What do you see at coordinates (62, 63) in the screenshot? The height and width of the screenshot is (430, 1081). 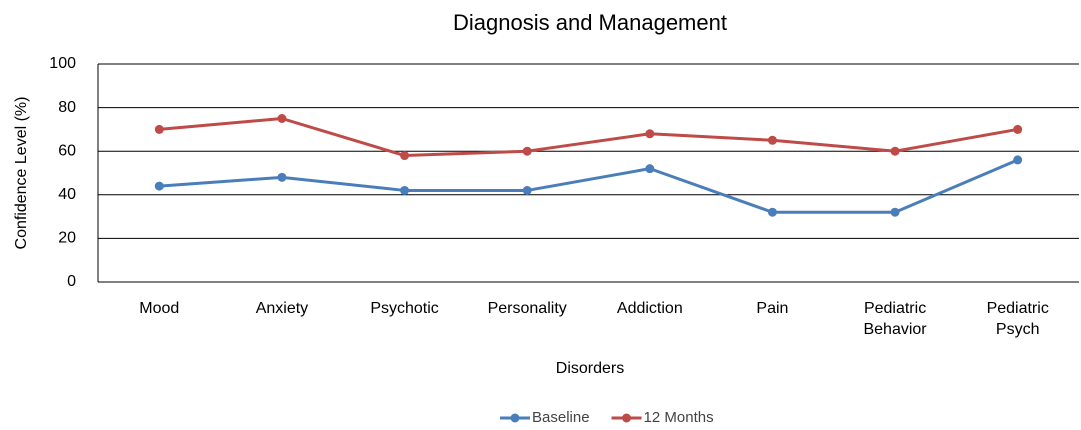 I see `y-tick-label: 100` at bounding box center [62, 63].